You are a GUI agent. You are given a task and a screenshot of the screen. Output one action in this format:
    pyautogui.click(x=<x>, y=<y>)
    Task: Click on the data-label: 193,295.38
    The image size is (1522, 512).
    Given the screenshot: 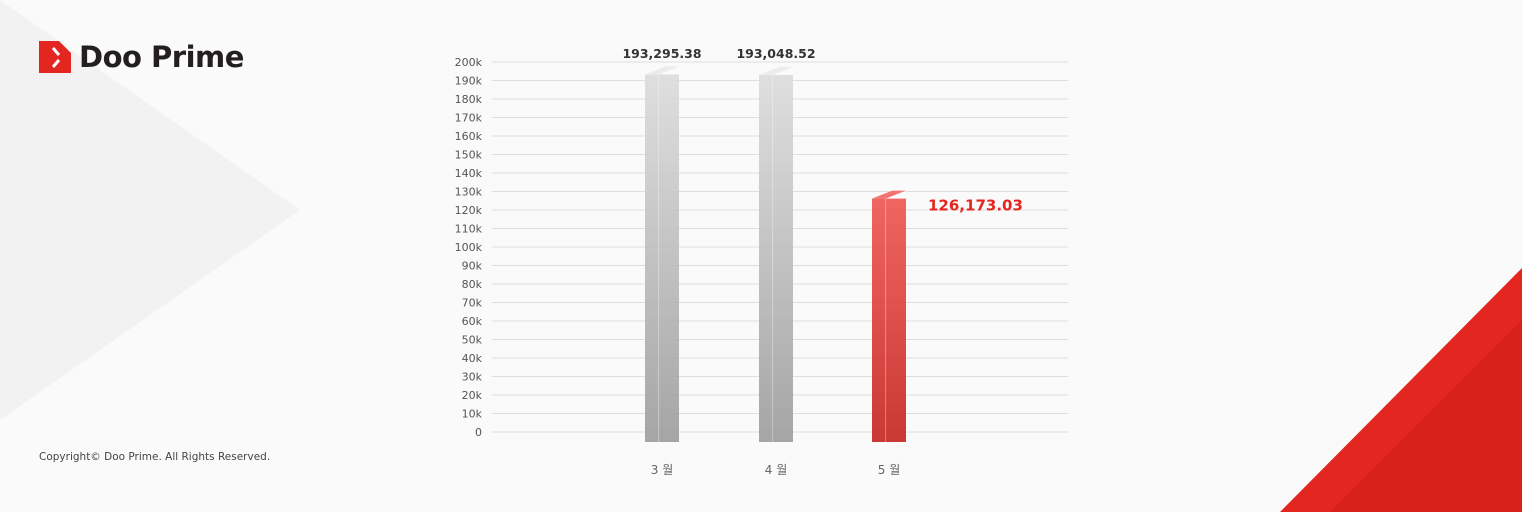 What is the action you would take?
    pyautogui.click(x=661, y=53)
    